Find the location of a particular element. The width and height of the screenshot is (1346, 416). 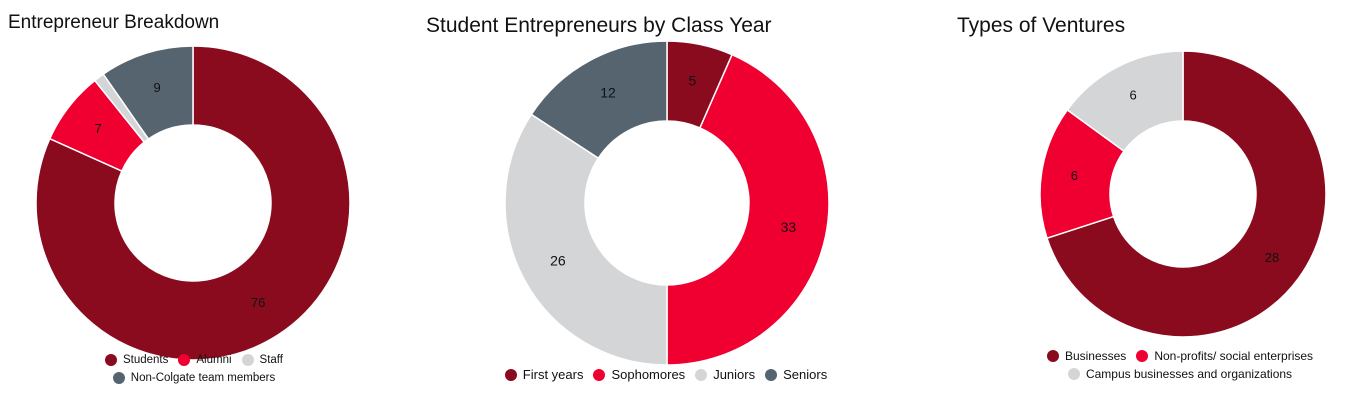

data-label-non-profits-social-enterprises: 6 is located at coordinates (1074, 175).